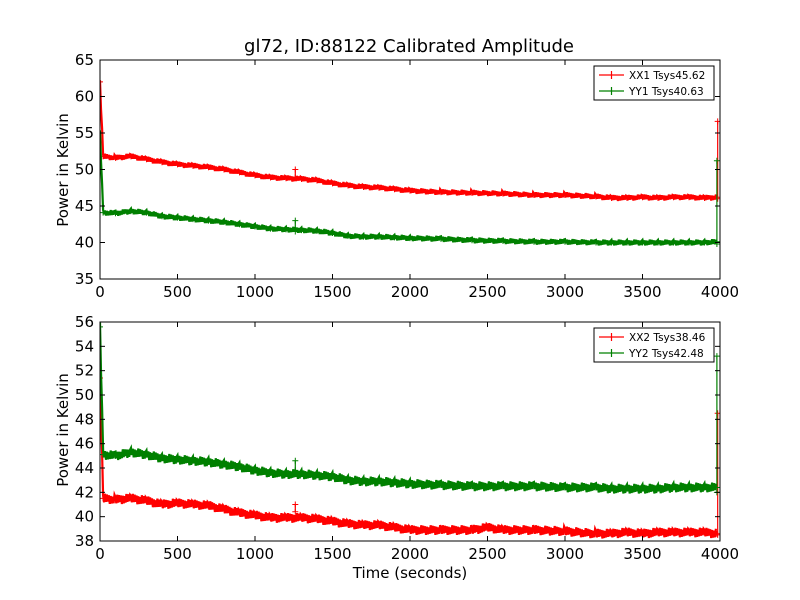 This screenshot has width=800, height=600. What do you see at coordinates (255, 292) in the screenshot?
I see `x-tick-label: 1000` at bounding box center [255, 292].